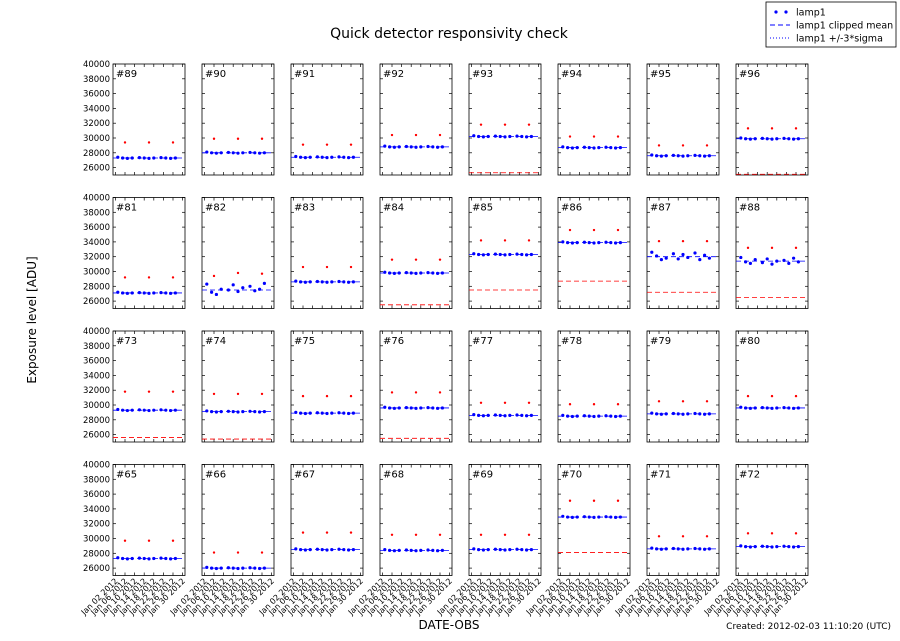  What do you see at coordinates (786, 12) in the screenshot?
I see `legend-marker` at bounding box center [786, 12].